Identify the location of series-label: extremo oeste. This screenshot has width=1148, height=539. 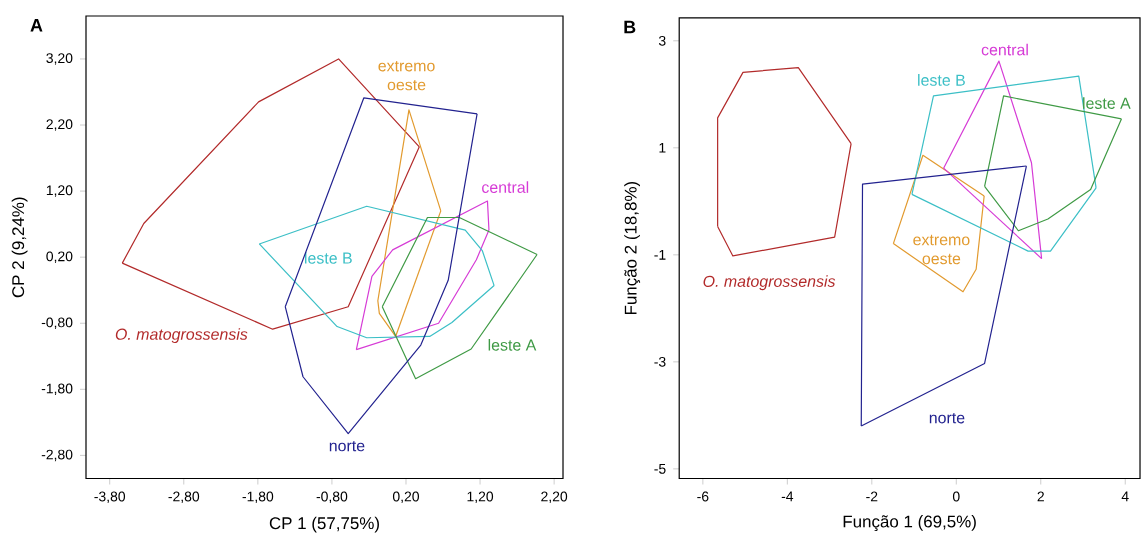
(941, 249).